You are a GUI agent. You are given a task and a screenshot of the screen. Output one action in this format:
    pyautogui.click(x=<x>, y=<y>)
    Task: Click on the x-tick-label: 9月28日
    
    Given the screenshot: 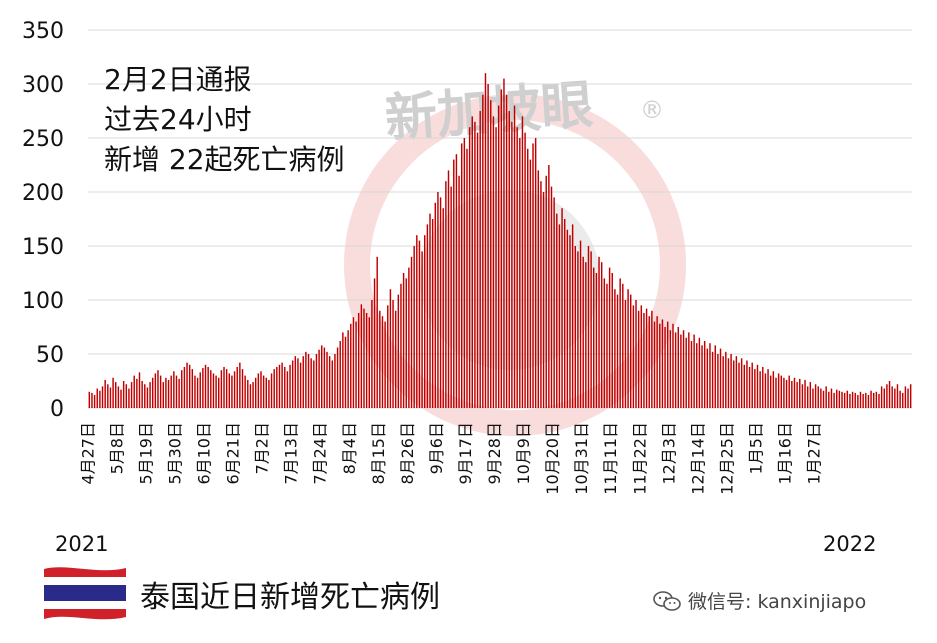 What is the action you would take?
    pyautogui.click(x=494, y=453)
    